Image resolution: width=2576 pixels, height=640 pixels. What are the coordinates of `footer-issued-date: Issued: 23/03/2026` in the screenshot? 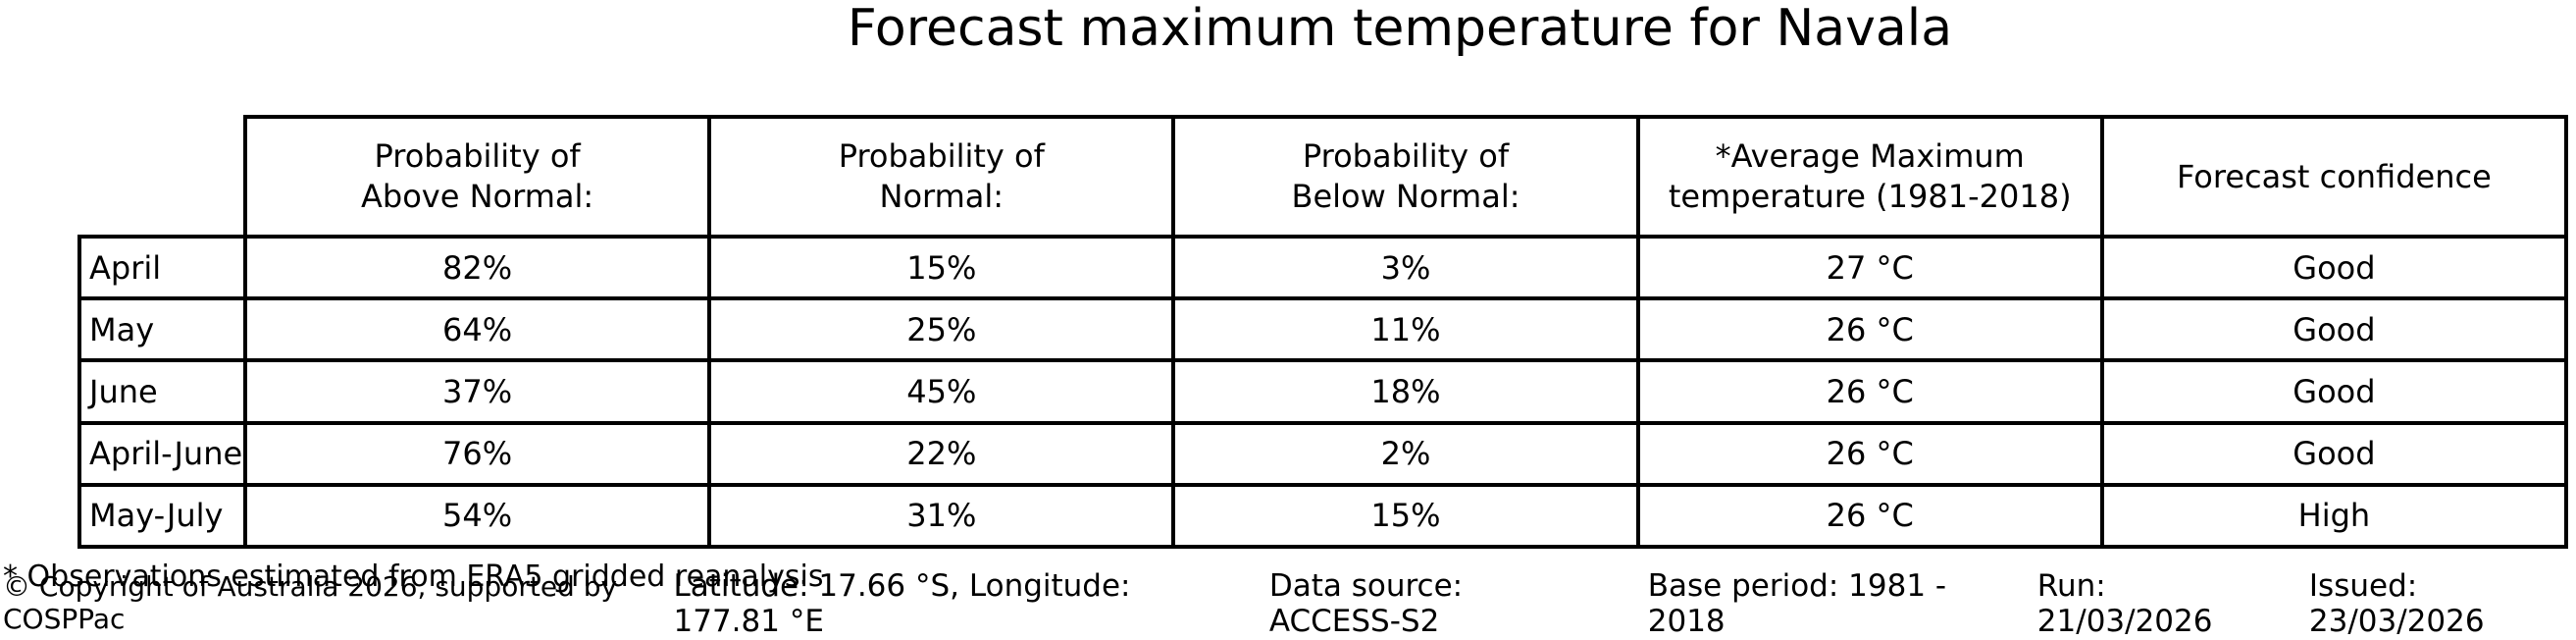 It's located at (2396, 604).